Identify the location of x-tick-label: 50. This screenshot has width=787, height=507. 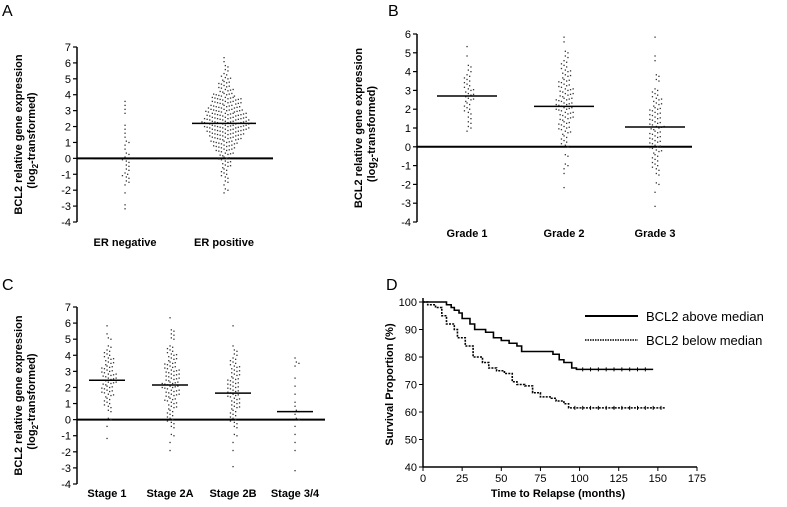
(501, 479).